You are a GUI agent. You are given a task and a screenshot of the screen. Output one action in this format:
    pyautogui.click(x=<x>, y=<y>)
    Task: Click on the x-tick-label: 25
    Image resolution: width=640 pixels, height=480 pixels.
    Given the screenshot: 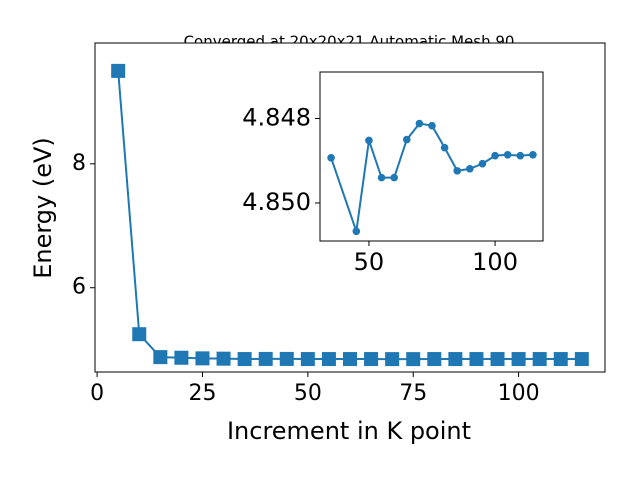 What is the action you would take?
    pyautogui.click(x=202, y=393)
    